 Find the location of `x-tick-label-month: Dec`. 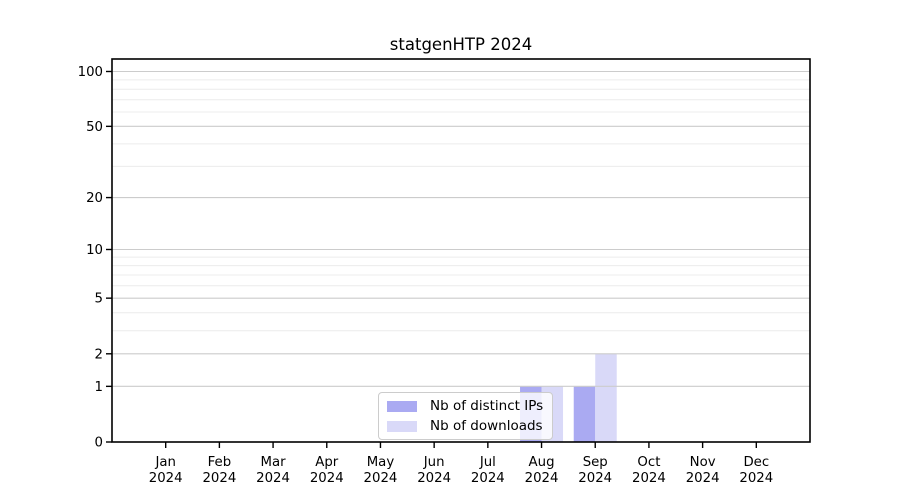

x-tick-label-month: Dec is located at coordinates (756, 462).